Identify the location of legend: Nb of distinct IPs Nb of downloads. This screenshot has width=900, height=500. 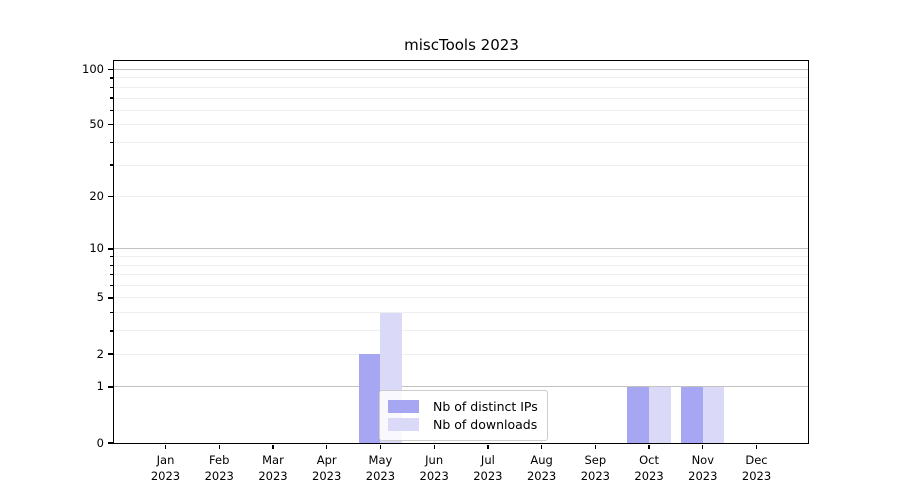
(463, 415).